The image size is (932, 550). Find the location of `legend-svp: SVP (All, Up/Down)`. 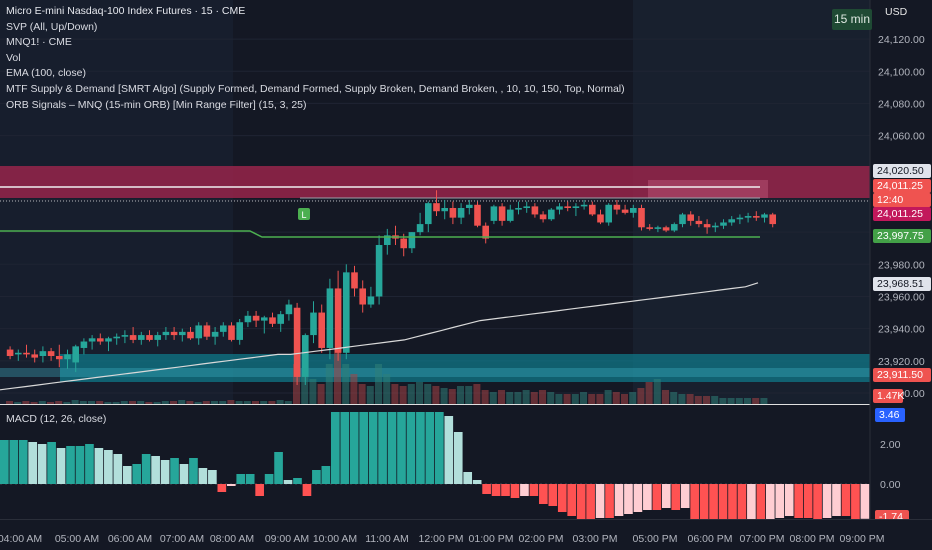

legend-svp: SVP (All, Up/Down) is located at coordinates (52, 26).